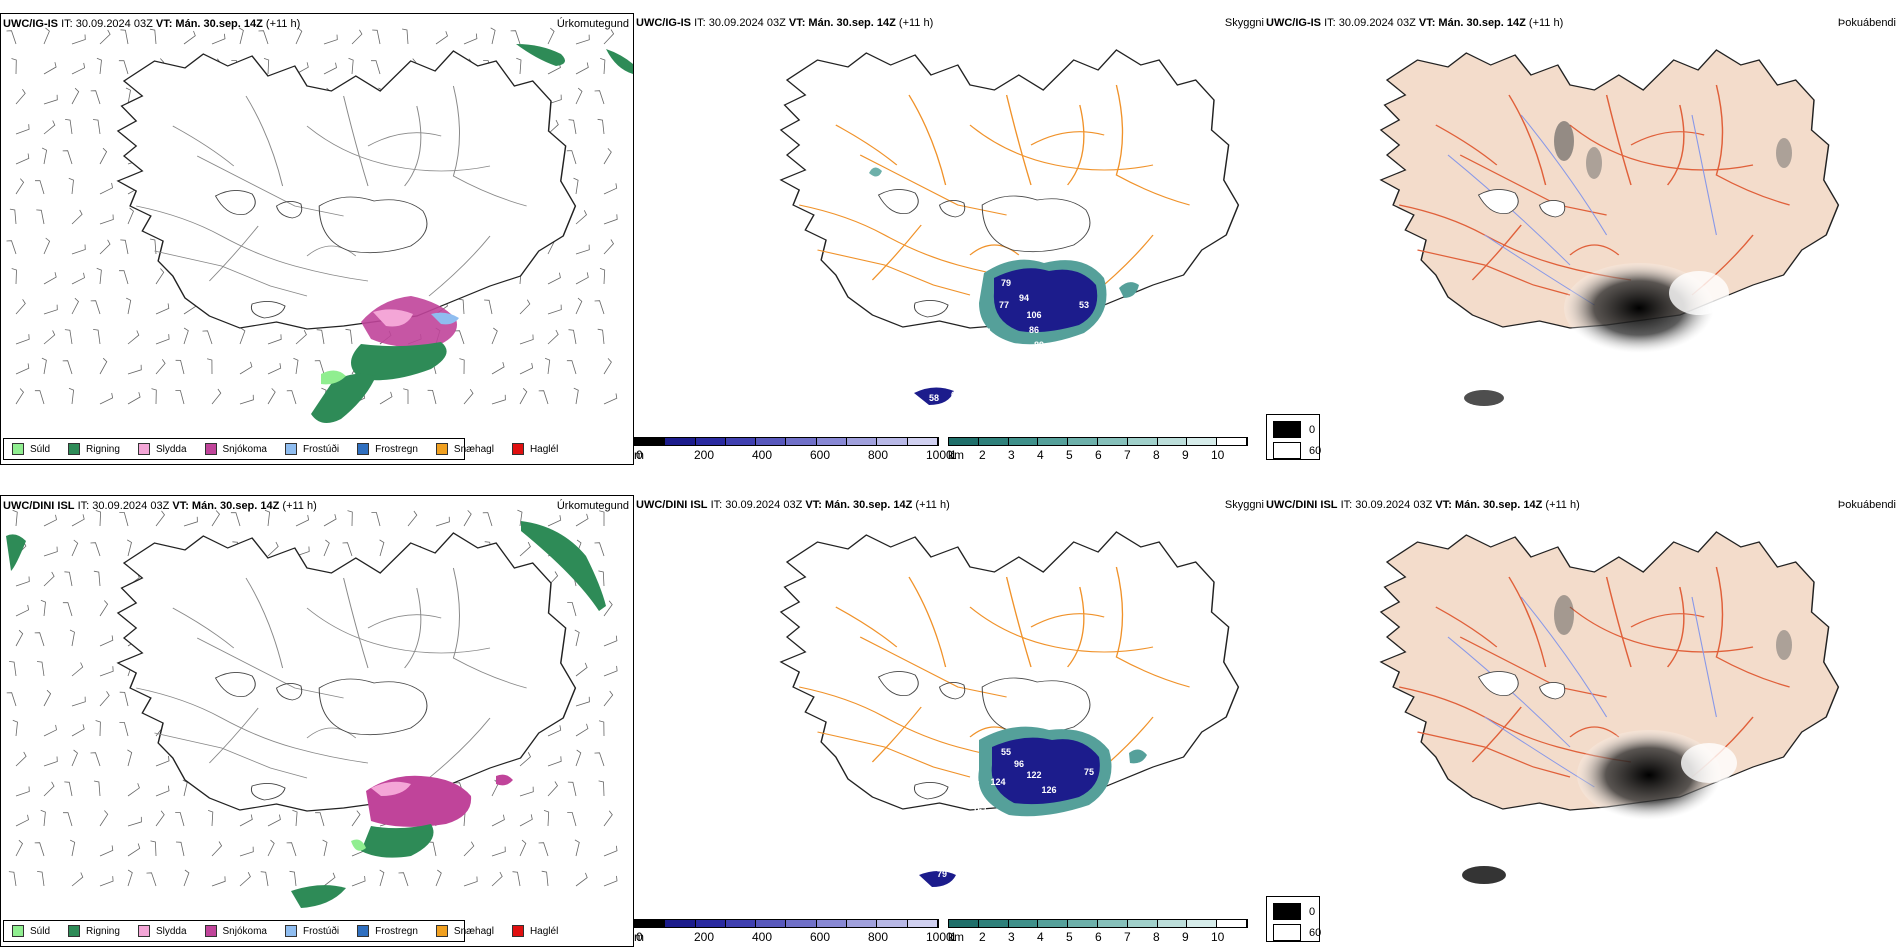 The image size is (1900, 950). Describe the element at coordinates (39, 506) in the screenshot. I see `model-name: UWC/DINI ISL` at that location.